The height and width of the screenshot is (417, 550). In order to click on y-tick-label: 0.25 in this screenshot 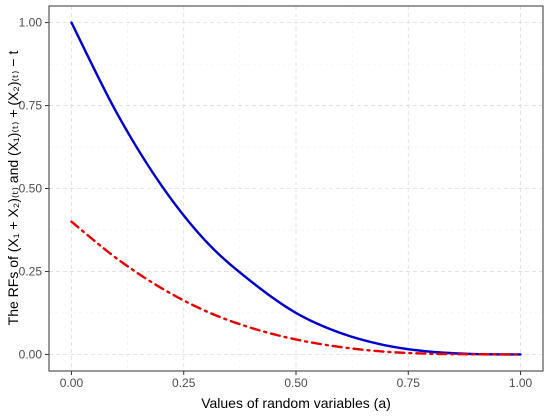, I will do `click(31, 271)`.